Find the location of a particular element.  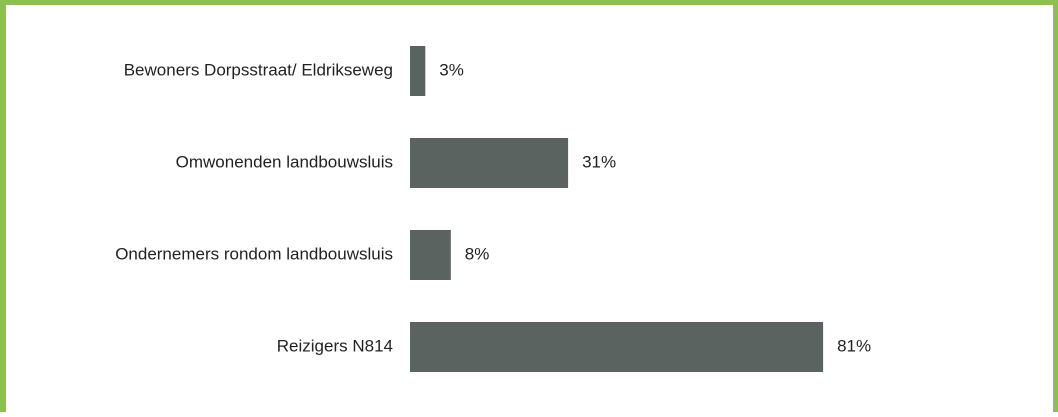

value-label: 3% is located at coordinates (451, 69).